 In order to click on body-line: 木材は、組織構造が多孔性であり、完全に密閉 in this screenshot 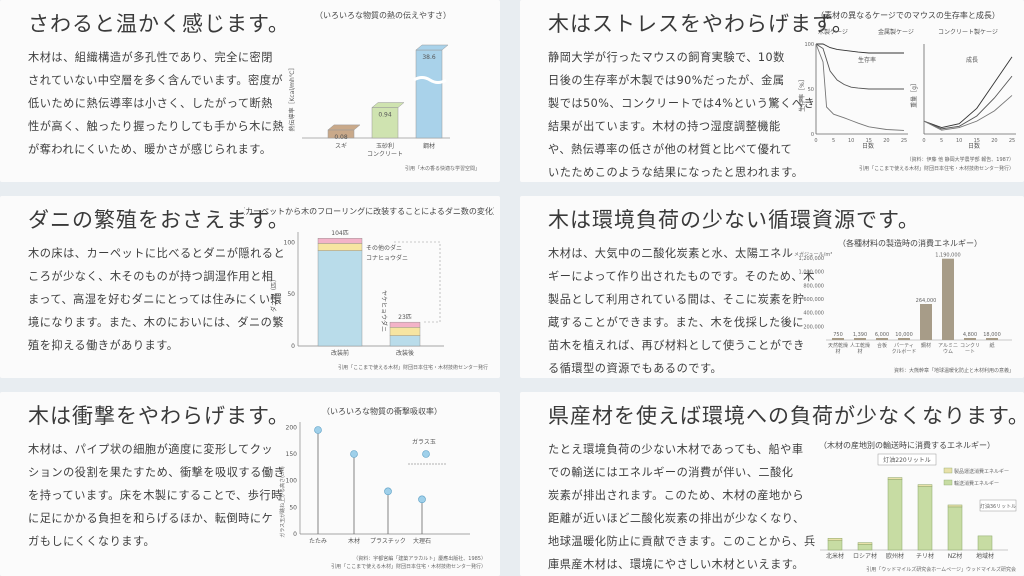, I will do `click(150, 57)`.